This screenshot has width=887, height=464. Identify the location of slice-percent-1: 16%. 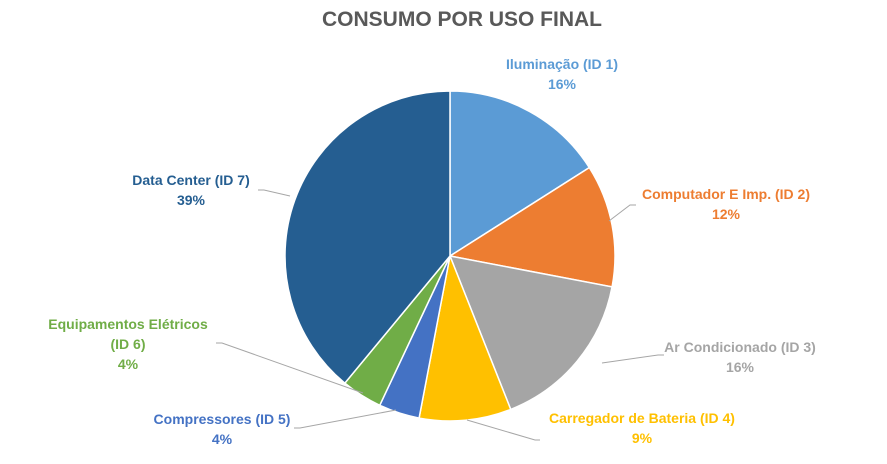
(562, 84).